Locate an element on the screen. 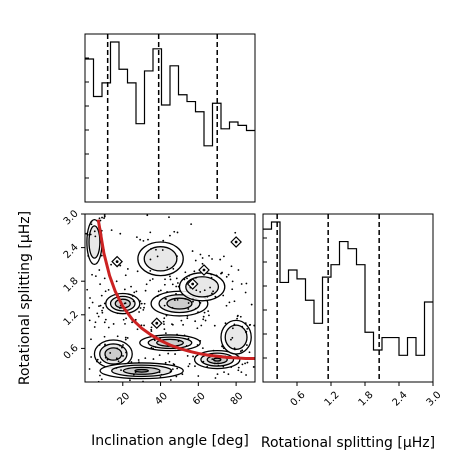  splitting-hist-x-tick-label: 1.8 is located at coordinates (366, 399).